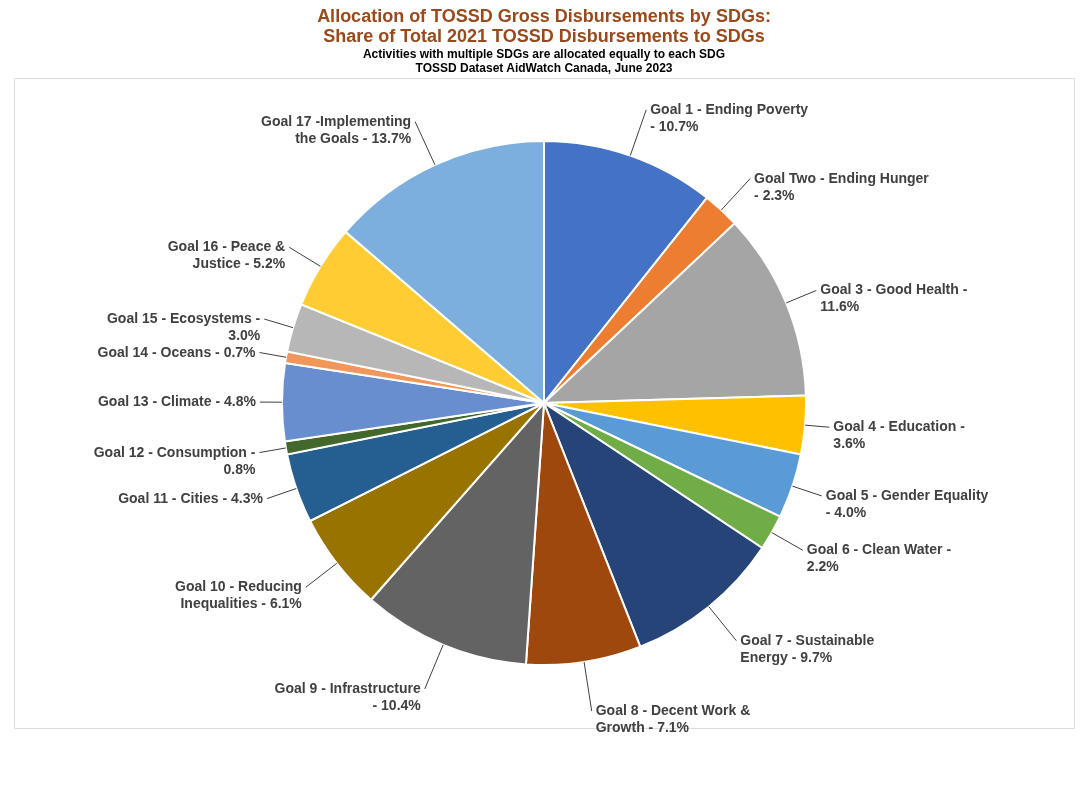  What do you see at coordinates (729, 117) in the screenshot?
I see `slice-label: Goal 1 - Ending Poverty - 10.7%` at bounding box center [729, 117].